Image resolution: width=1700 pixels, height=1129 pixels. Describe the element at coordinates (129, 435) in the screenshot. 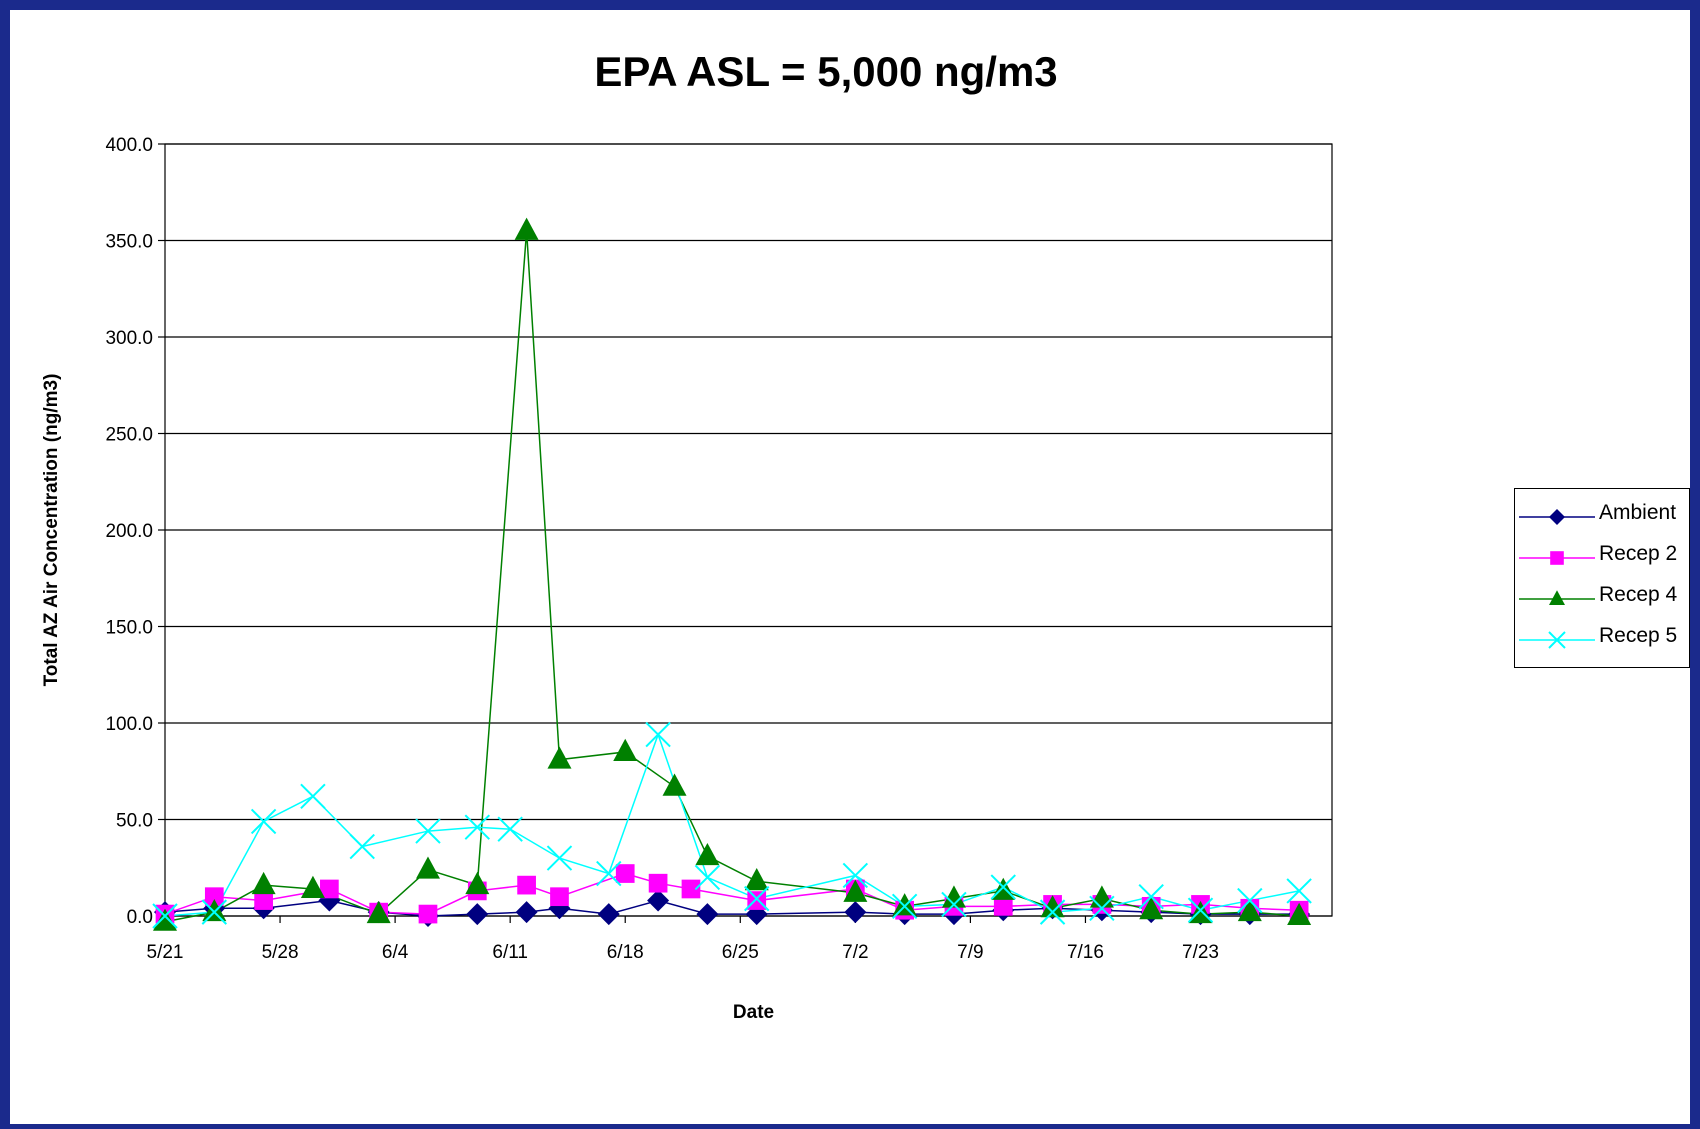

I see `y-tick-label: 250.0` at that location.